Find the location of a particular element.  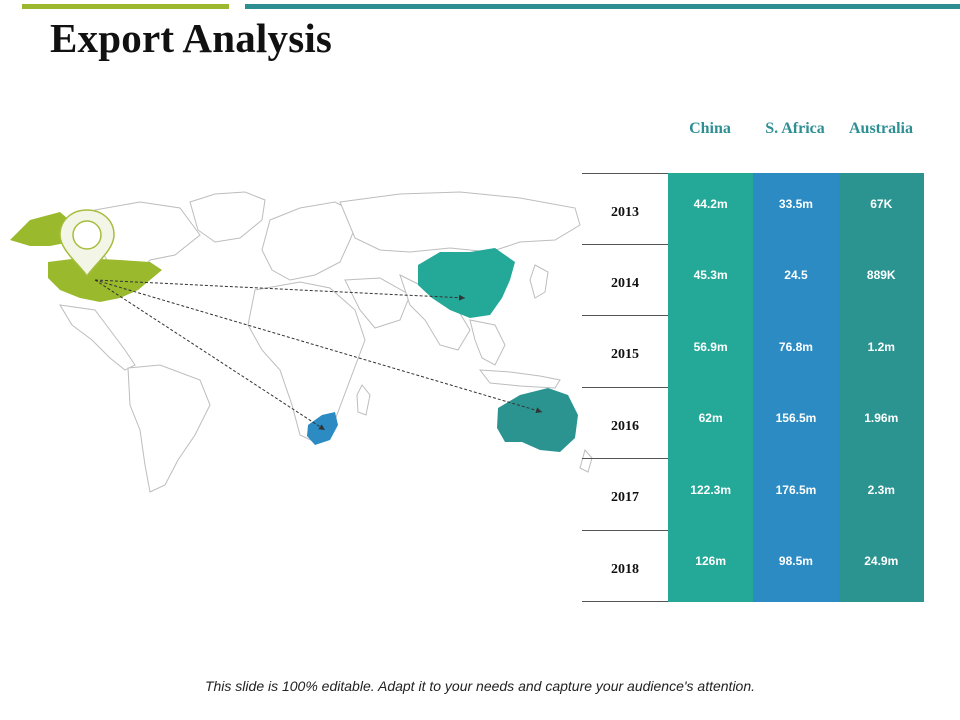

south-africa-value: 176.5m is located at coordinates (796, 495).